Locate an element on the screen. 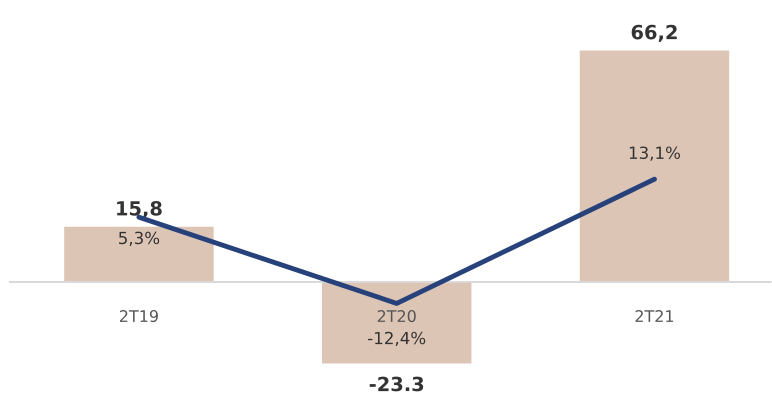 The width and height of the screenshot is (772, 403). data-label: 13,1% is located at coordinates (655, 153).